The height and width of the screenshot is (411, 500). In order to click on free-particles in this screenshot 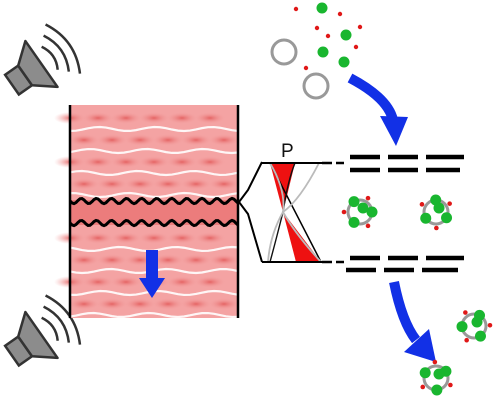, I will do `click(328, 36)`.